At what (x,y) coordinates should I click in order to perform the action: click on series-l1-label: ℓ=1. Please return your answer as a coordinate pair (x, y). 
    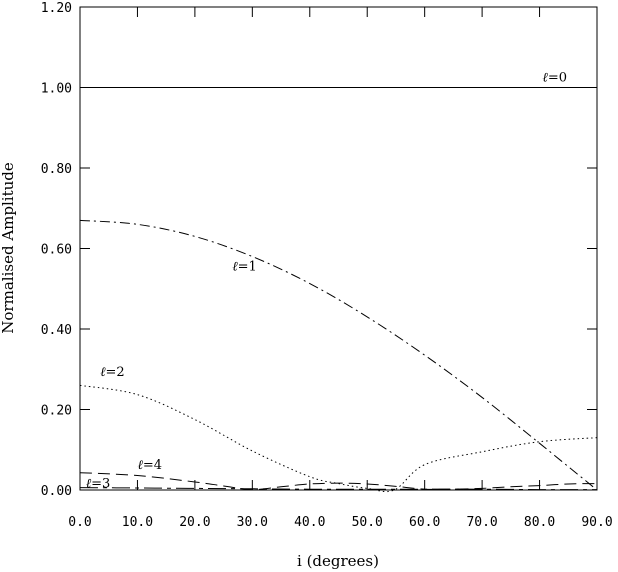
    Looking at the image, I should click on (244, 267).